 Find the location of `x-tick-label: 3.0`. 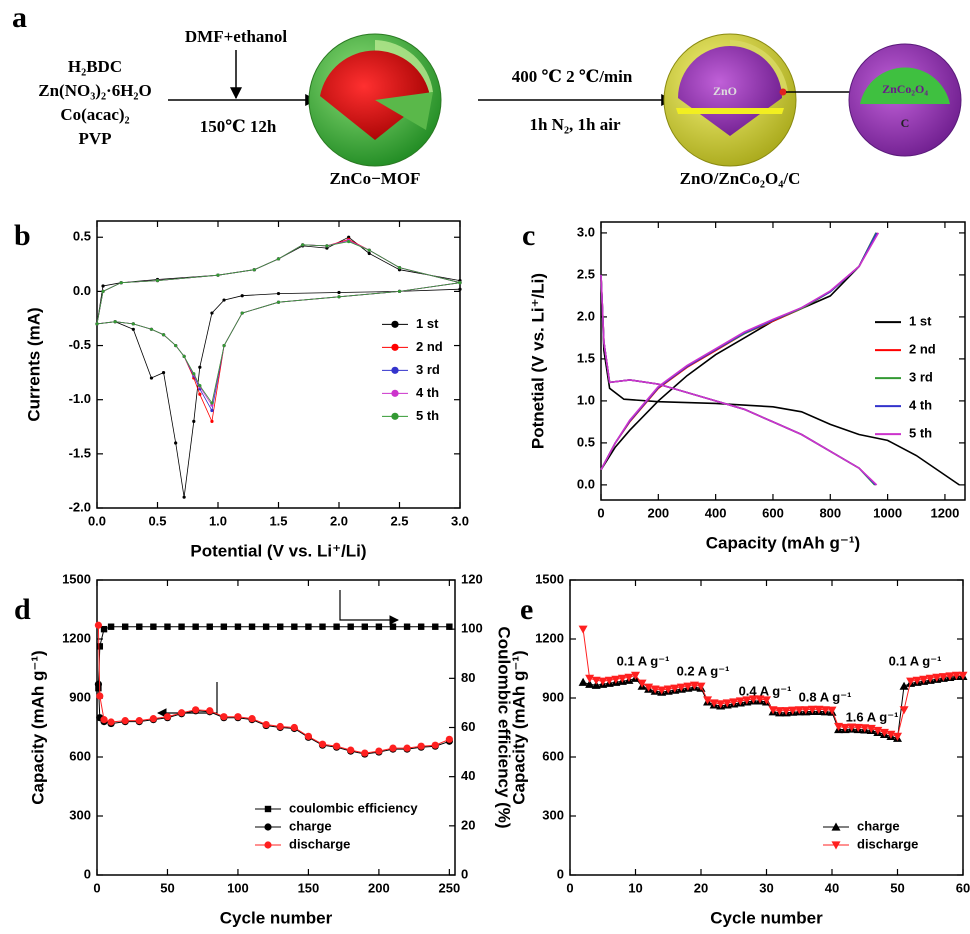

x-tick-label: 3.0 is located at coordinates (460, 520).